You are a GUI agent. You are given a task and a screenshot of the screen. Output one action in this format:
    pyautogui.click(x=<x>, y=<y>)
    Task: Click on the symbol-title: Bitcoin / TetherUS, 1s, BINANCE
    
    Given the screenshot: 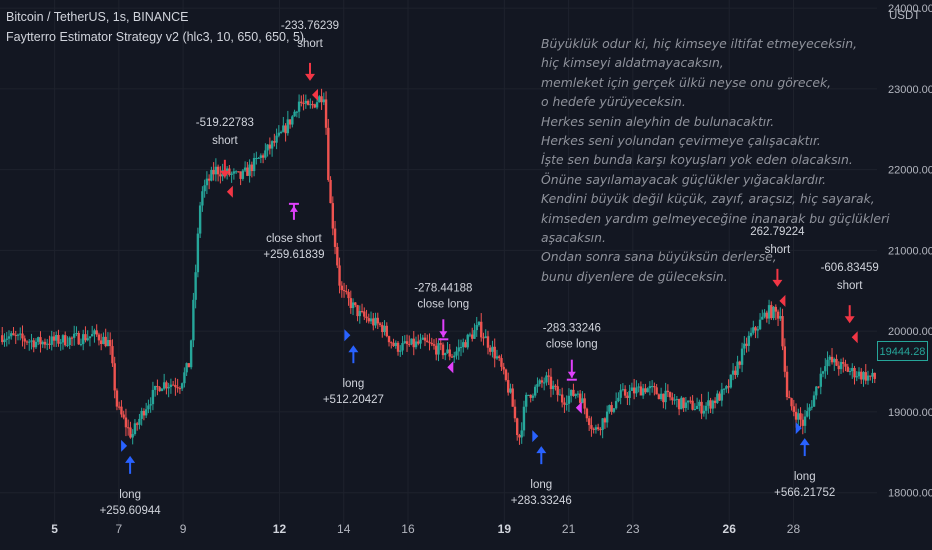 What is the action you would take?
    pyautogui.click(x=97, y=17)
    